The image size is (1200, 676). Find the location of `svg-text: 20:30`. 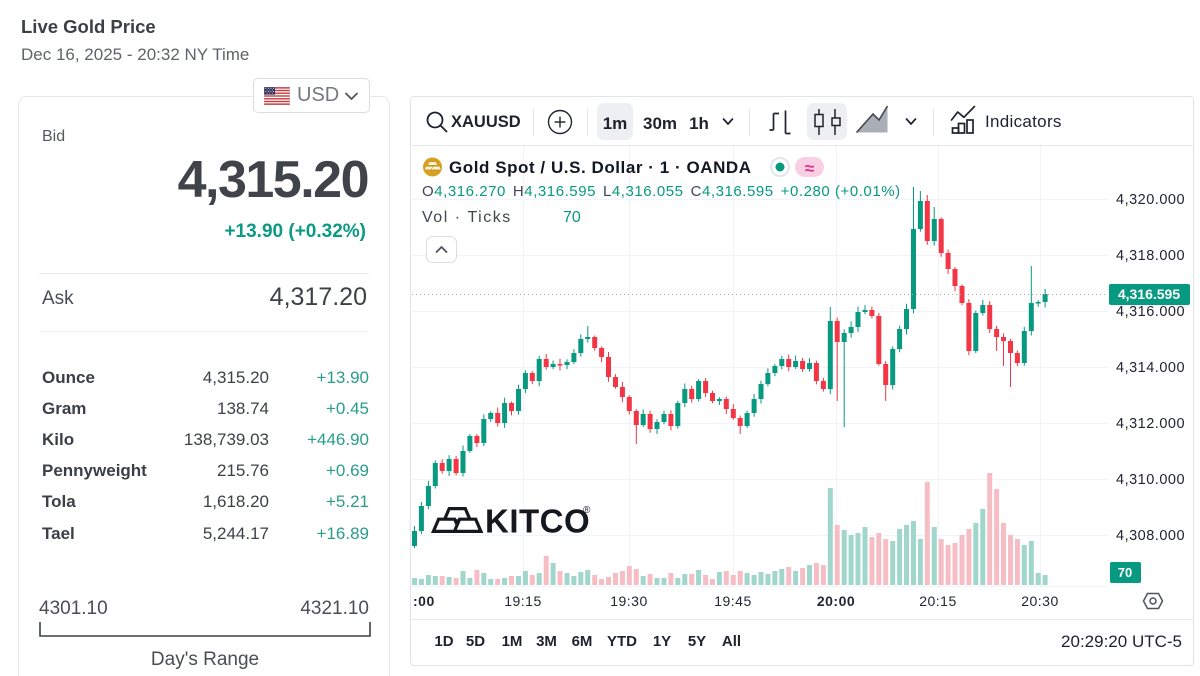

svg-text: 20:30 is located at coordinates (1040, 601).